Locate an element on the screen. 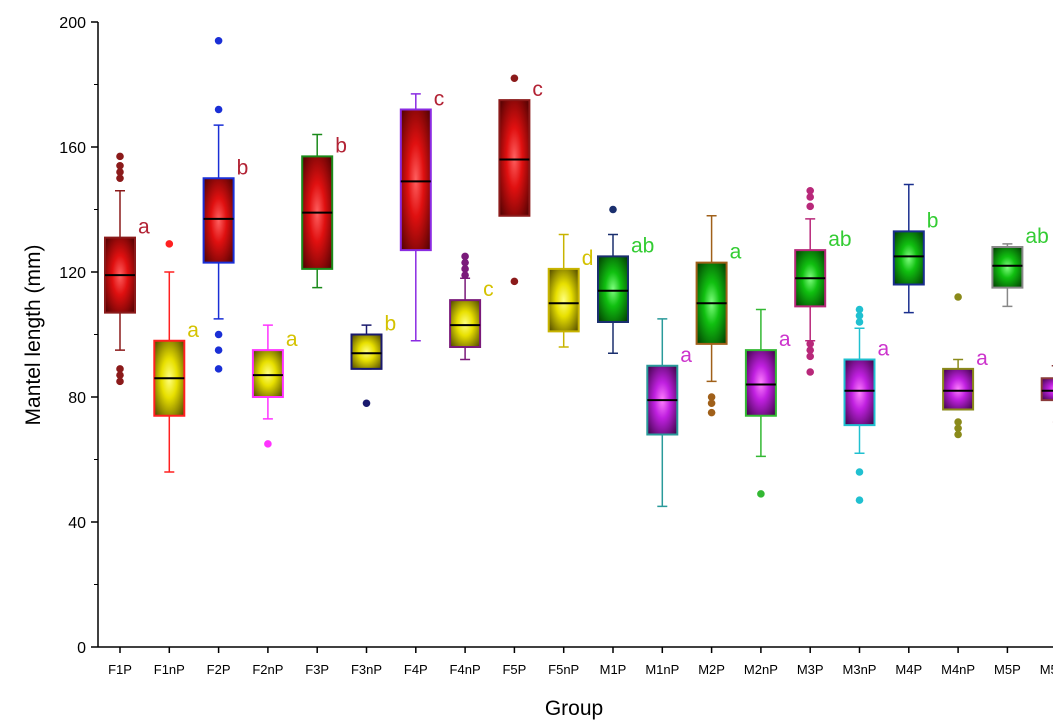 The width and height of the screenshot is (1053, 722). y-tick-label: 0 is located at coordinates (81, 648).